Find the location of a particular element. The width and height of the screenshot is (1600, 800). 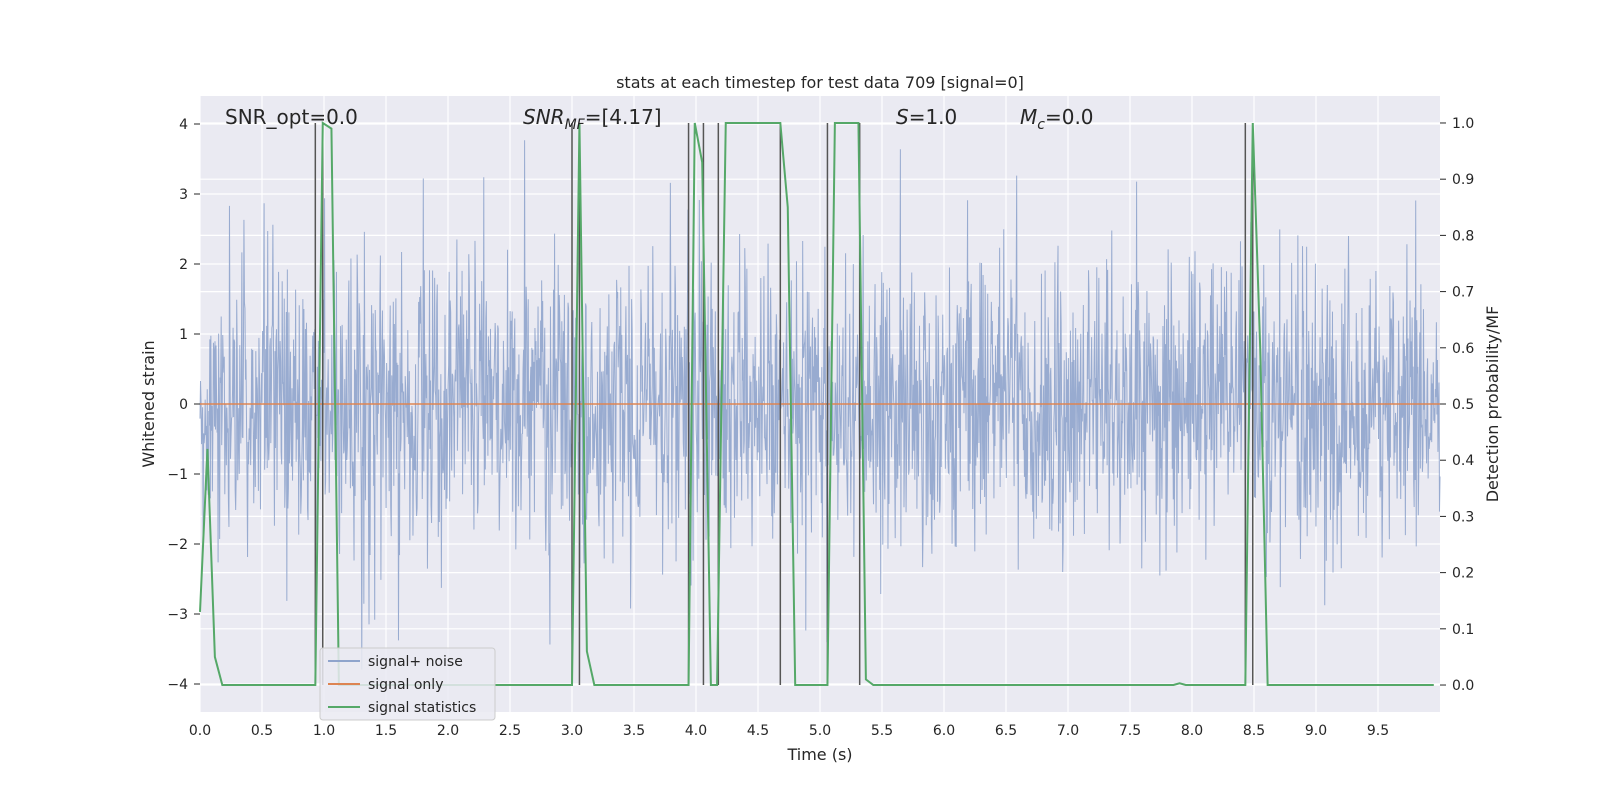

y-tick-label: −3 is located at coordinates (177, 615).